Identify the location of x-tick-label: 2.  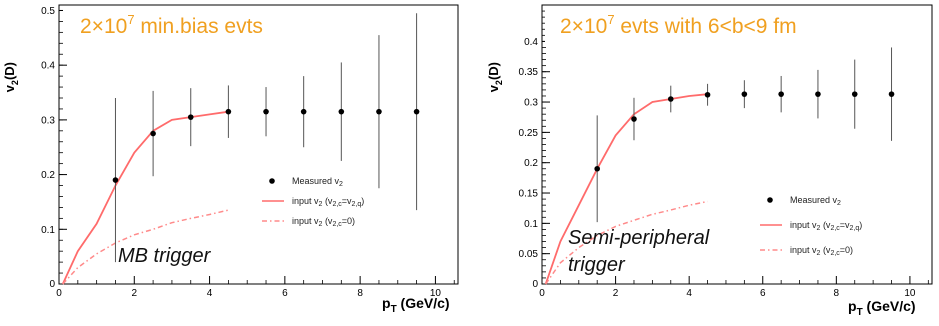
(616, 293).